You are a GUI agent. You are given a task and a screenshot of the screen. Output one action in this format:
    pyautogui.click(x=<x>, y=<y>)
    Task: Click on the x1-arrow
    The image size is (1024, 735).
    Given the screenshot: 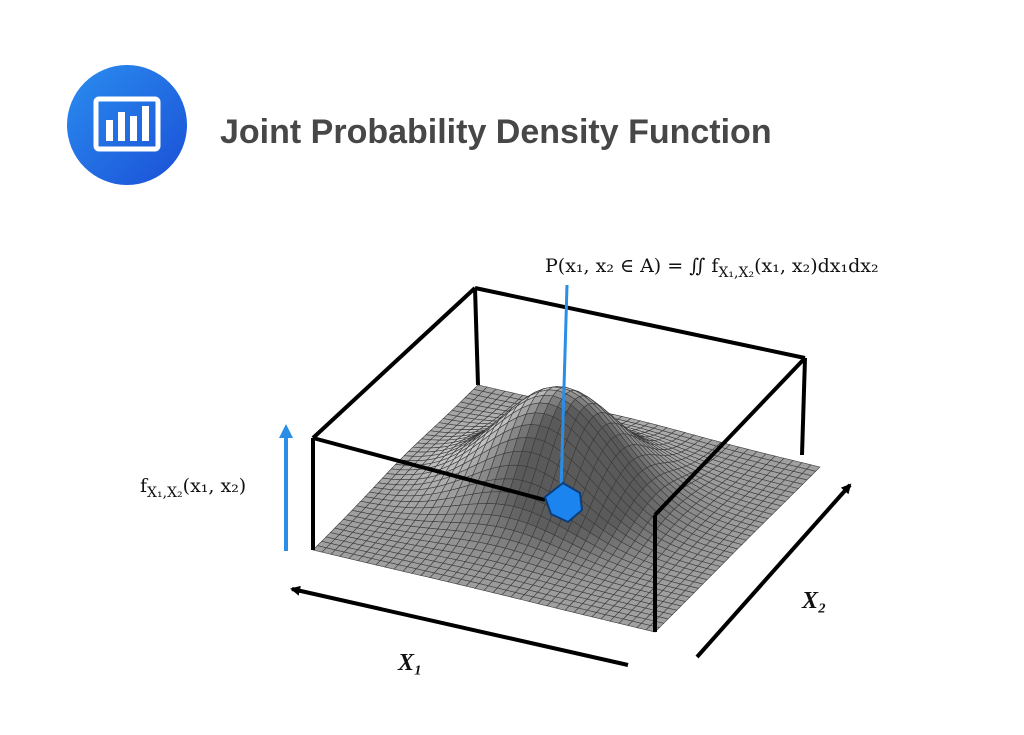 What is the action you would take?
    pyautogui.click(x=459, y=626)
    